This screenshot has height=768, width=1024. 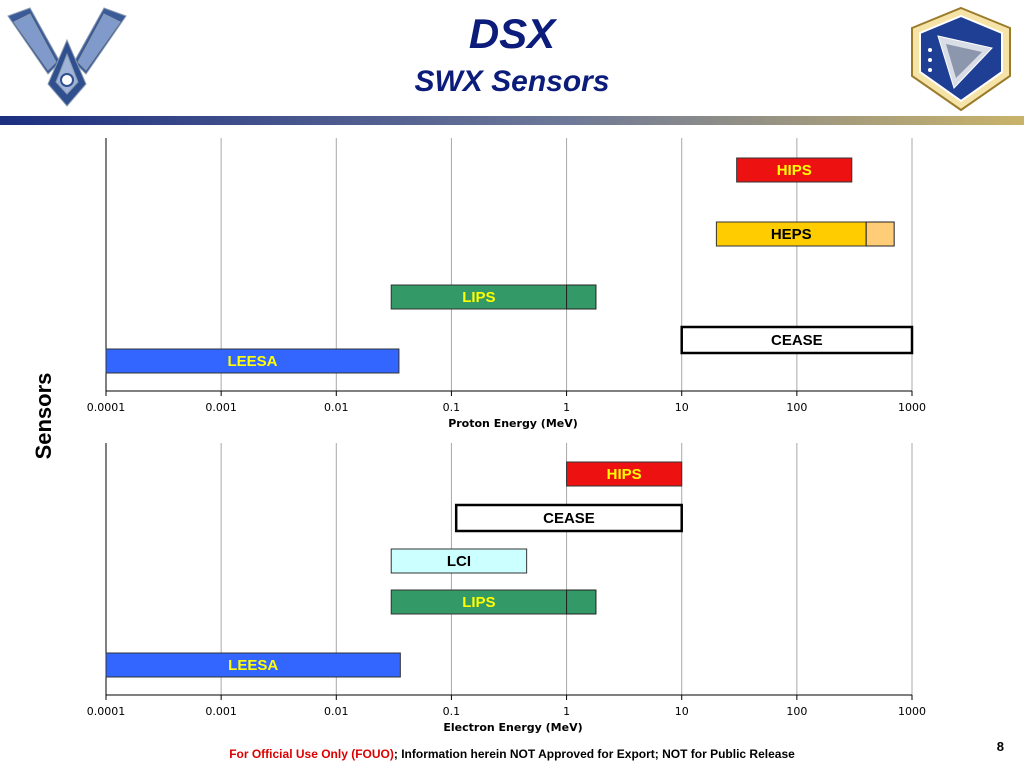 What do you see at coordinates (513, 423) in the screenshot?
I see `chart1-x-axis-label: Proton Energy (MeV)` at bounding box center [513, 423].